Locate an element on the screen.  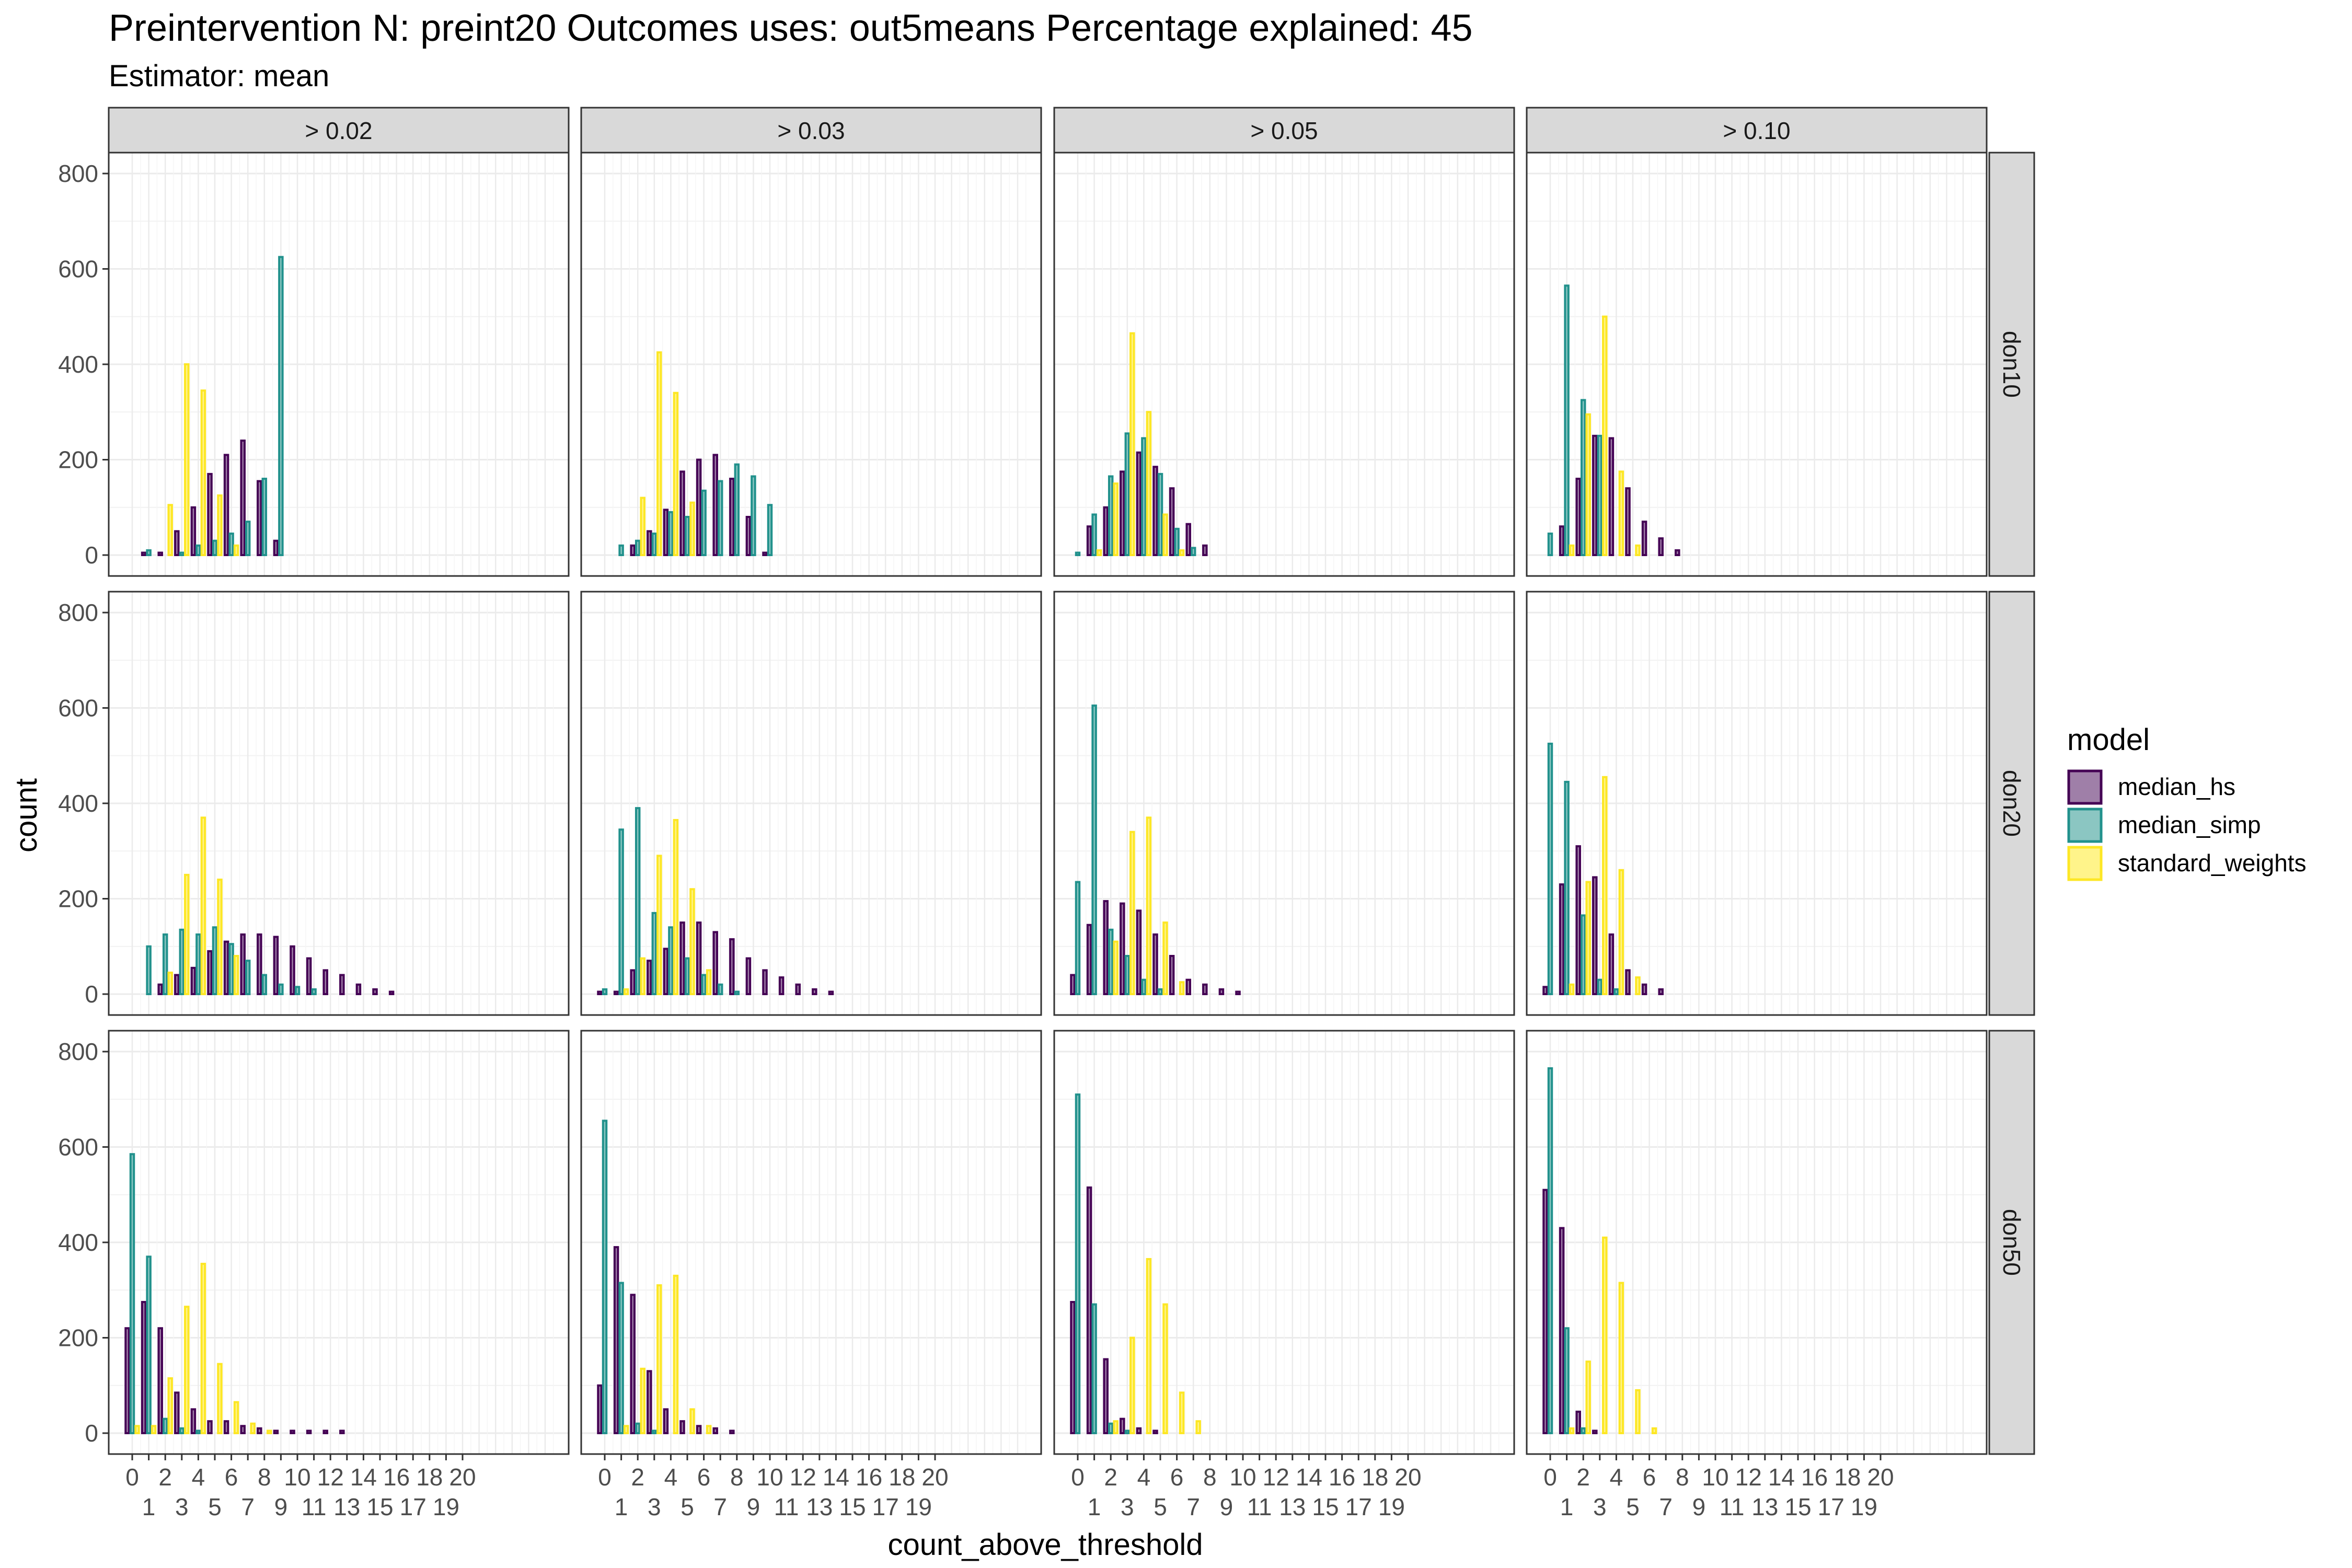
facet-strip-row is located at coordinates (2011, 803).